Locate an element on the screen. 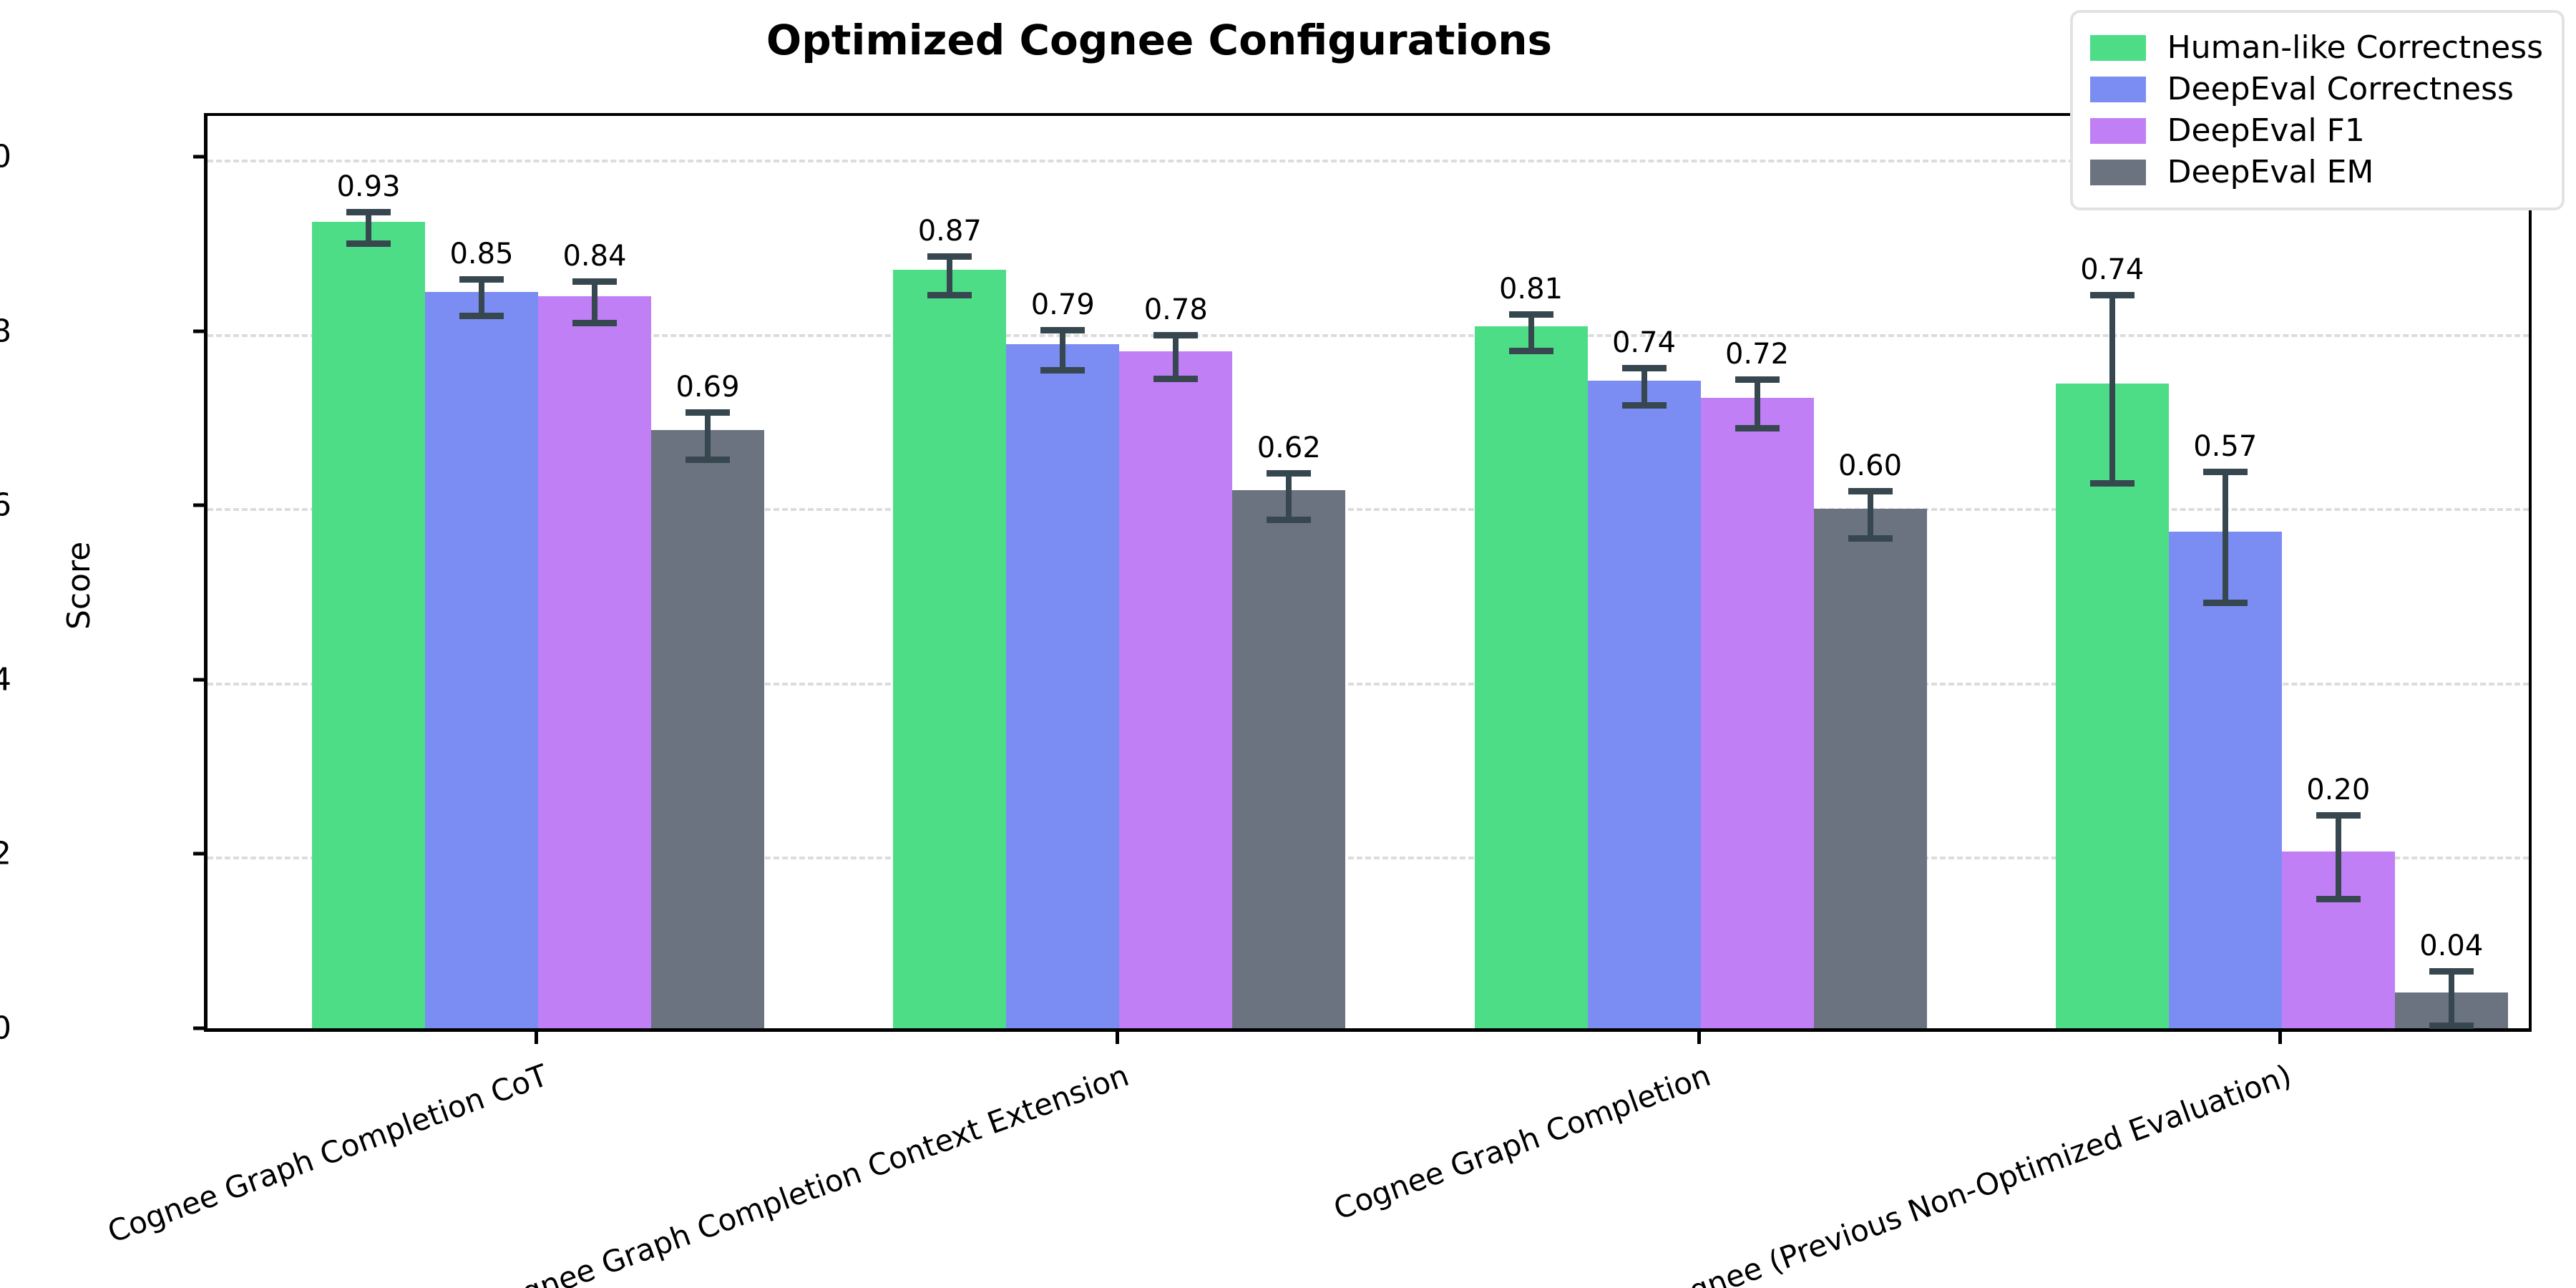 Image resolution: width=2576 pixels, height=1288 pixels. y-tick-label: 1.0 is located at coordinates (5, 156).